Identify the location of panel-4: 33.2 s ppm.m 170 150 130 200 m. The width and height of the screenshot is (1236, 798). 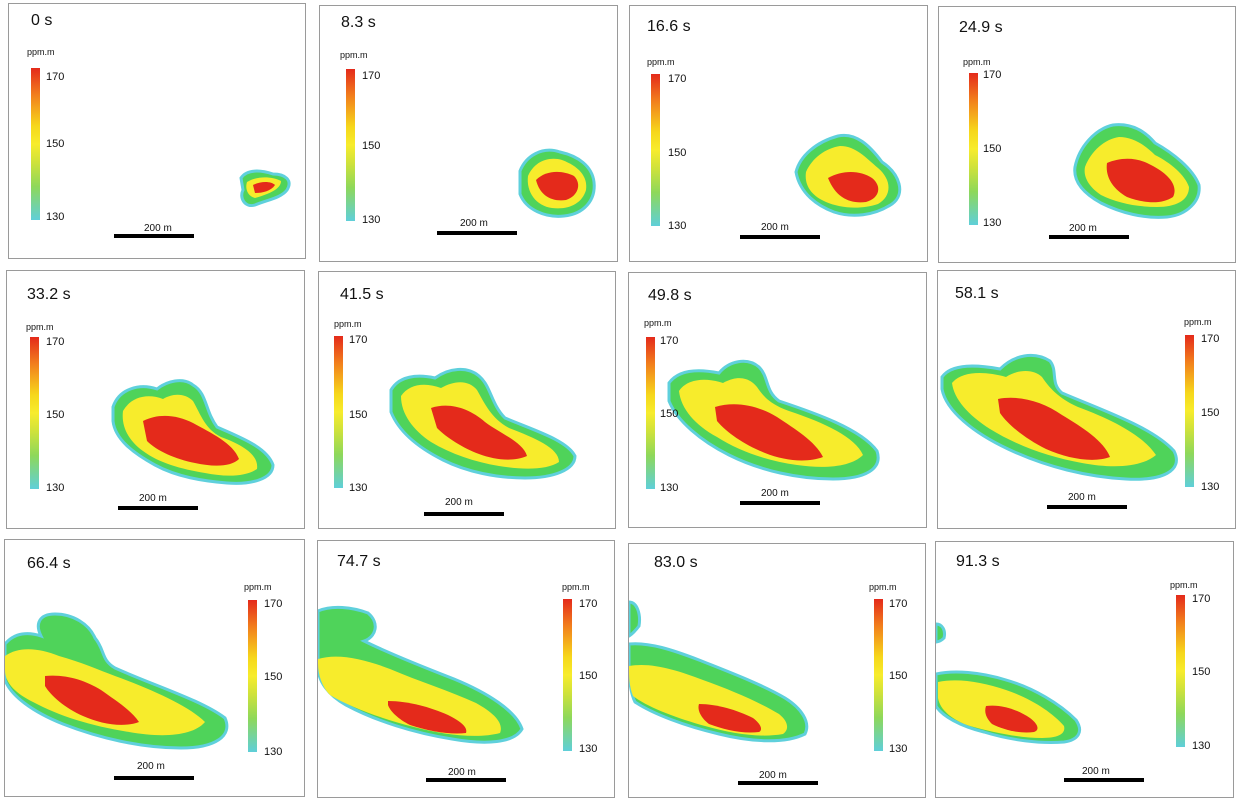
(155, 399).